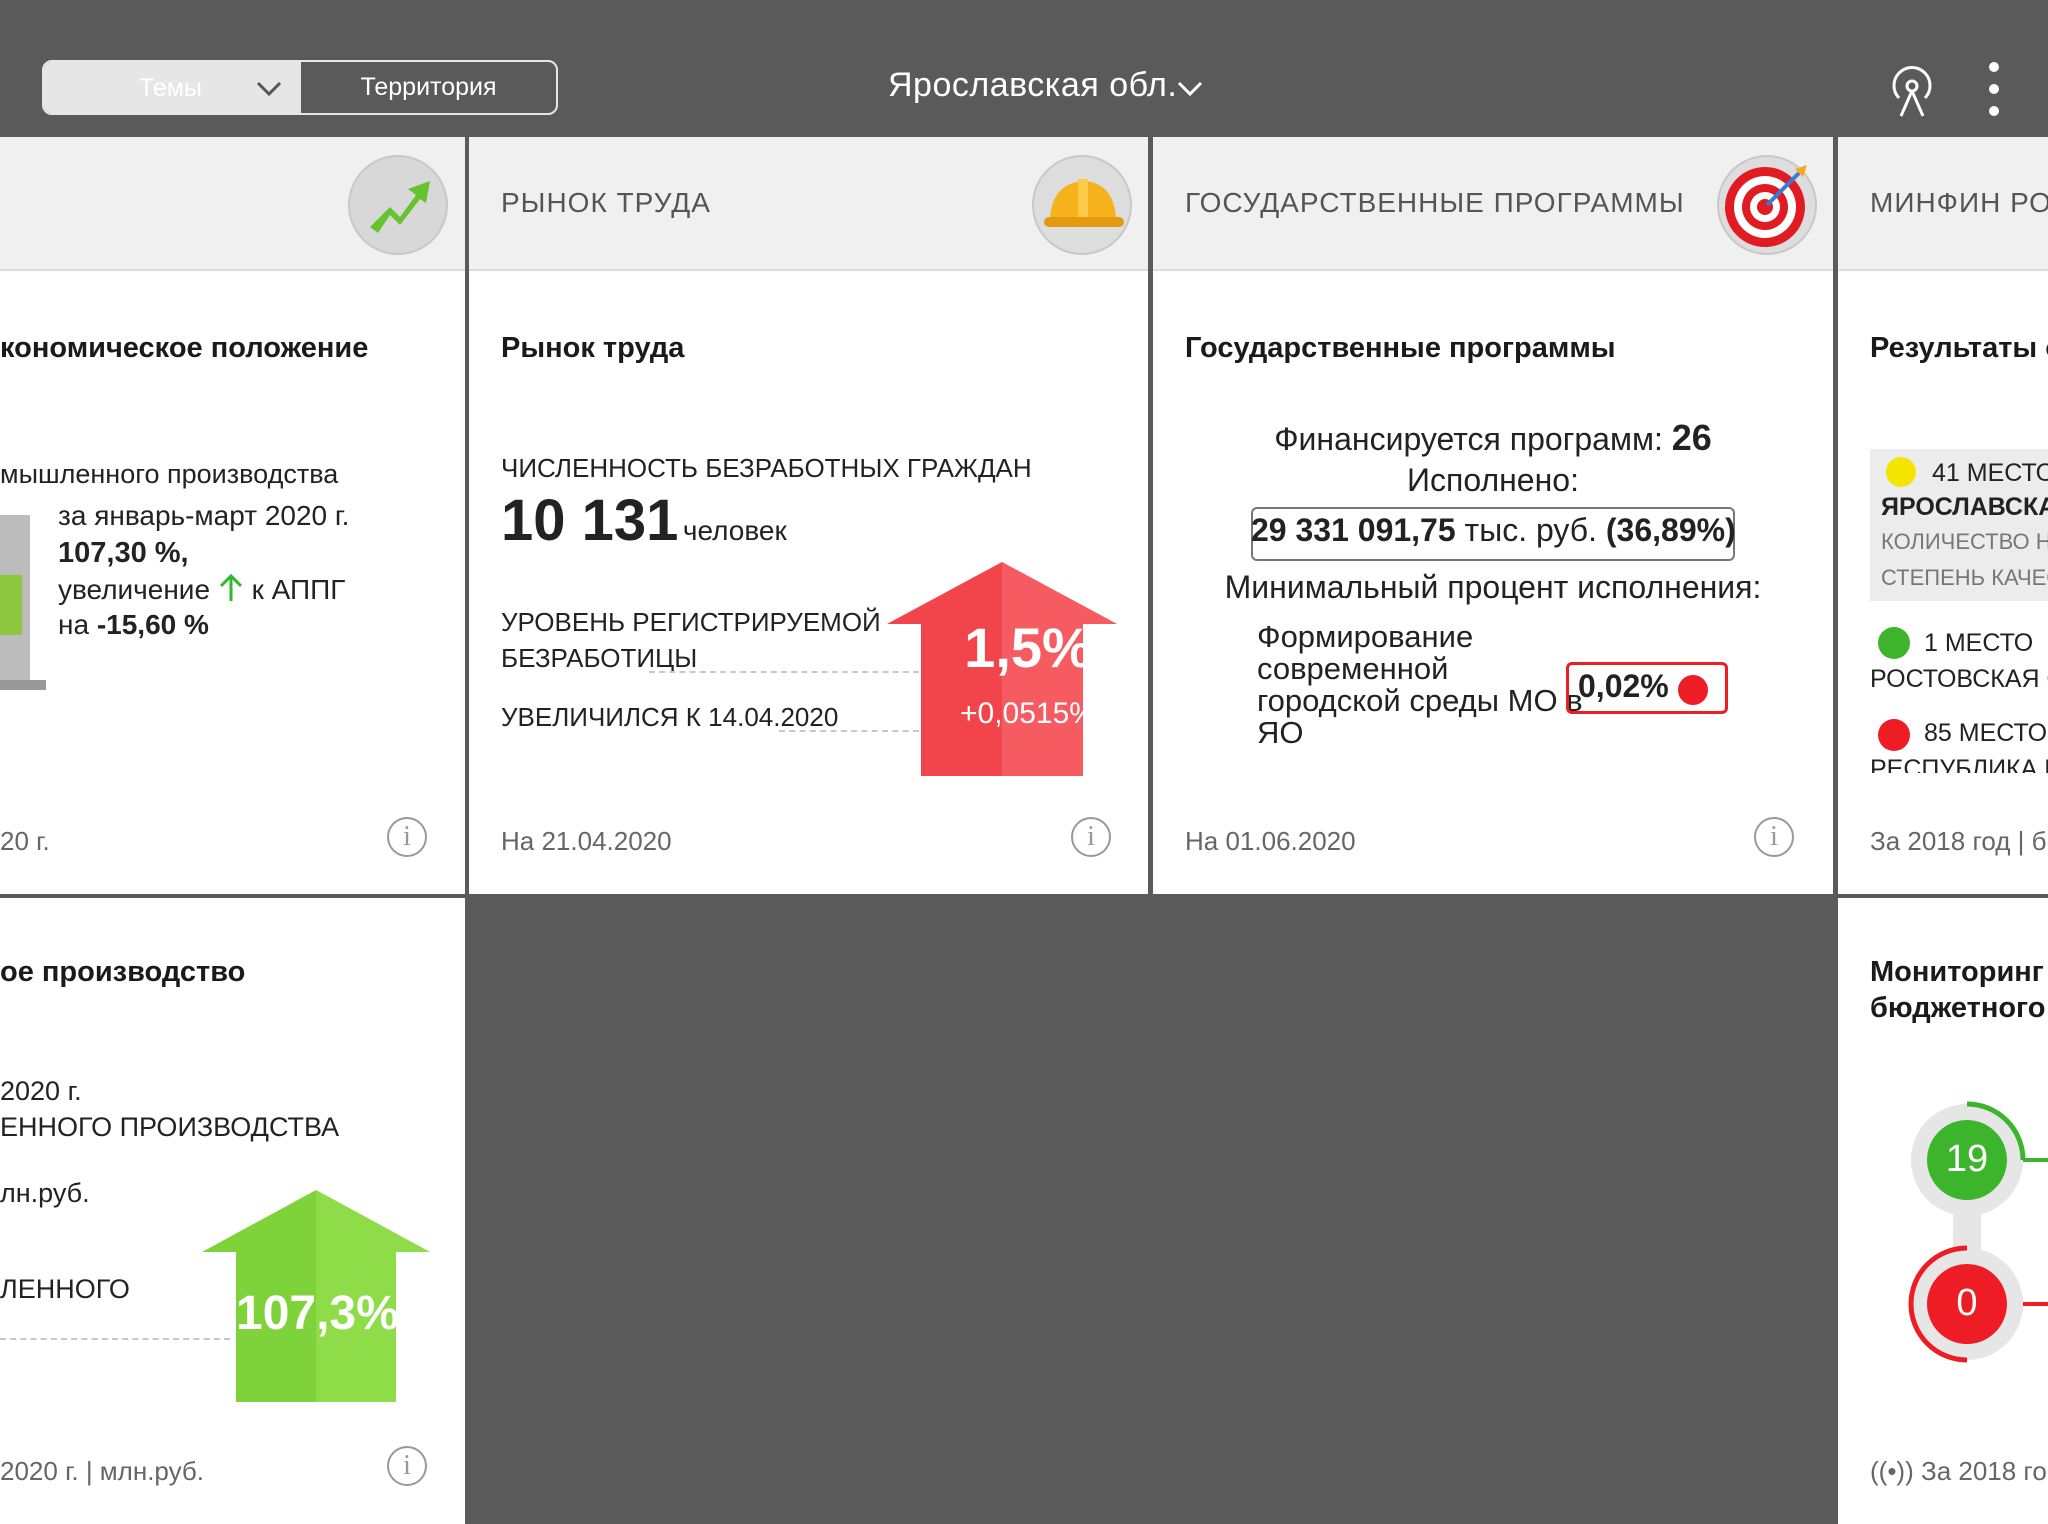  I want to click on executed-amount: 29 331 091,75, so click(1353, 530).